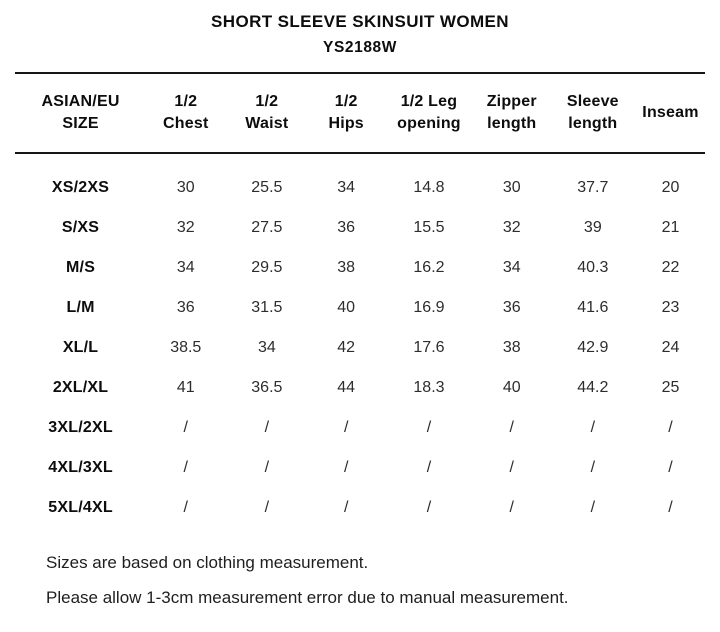  What do you see at coordinates (429, 307) in the screenshot?
I see `measurement-cell: 16.9` at bounding box center [429, 307].